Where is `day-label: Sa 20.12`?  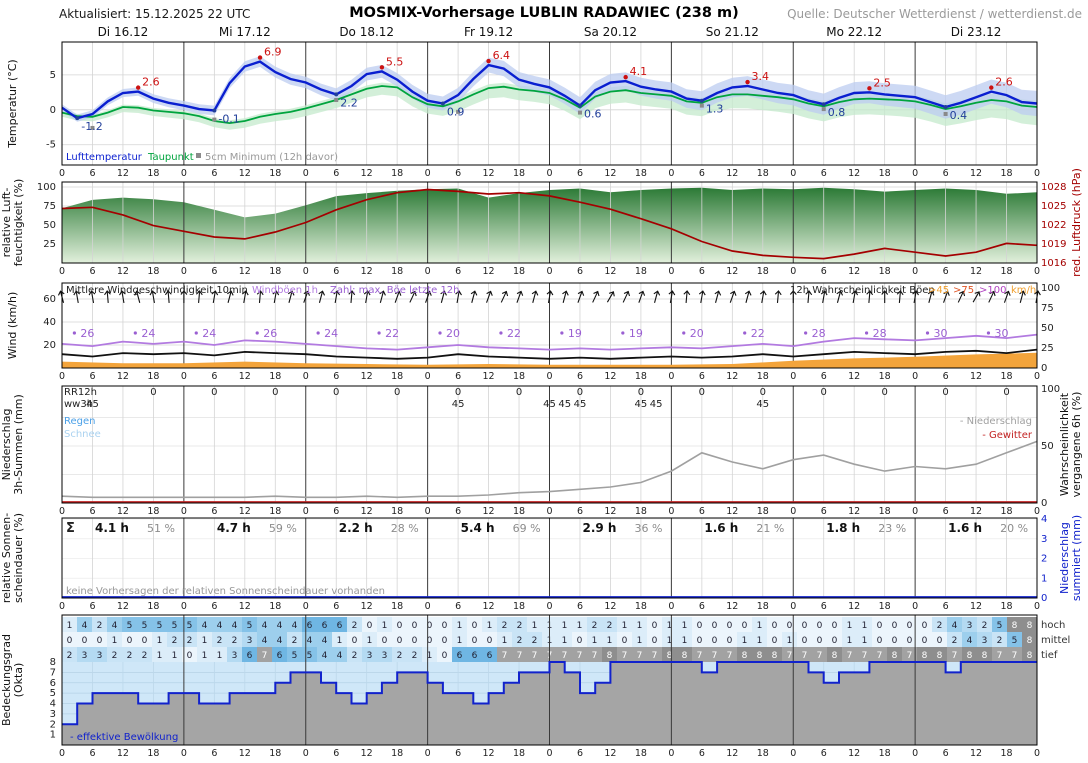 day-label: Sa 20.12 is located at coordinates (610, 32).